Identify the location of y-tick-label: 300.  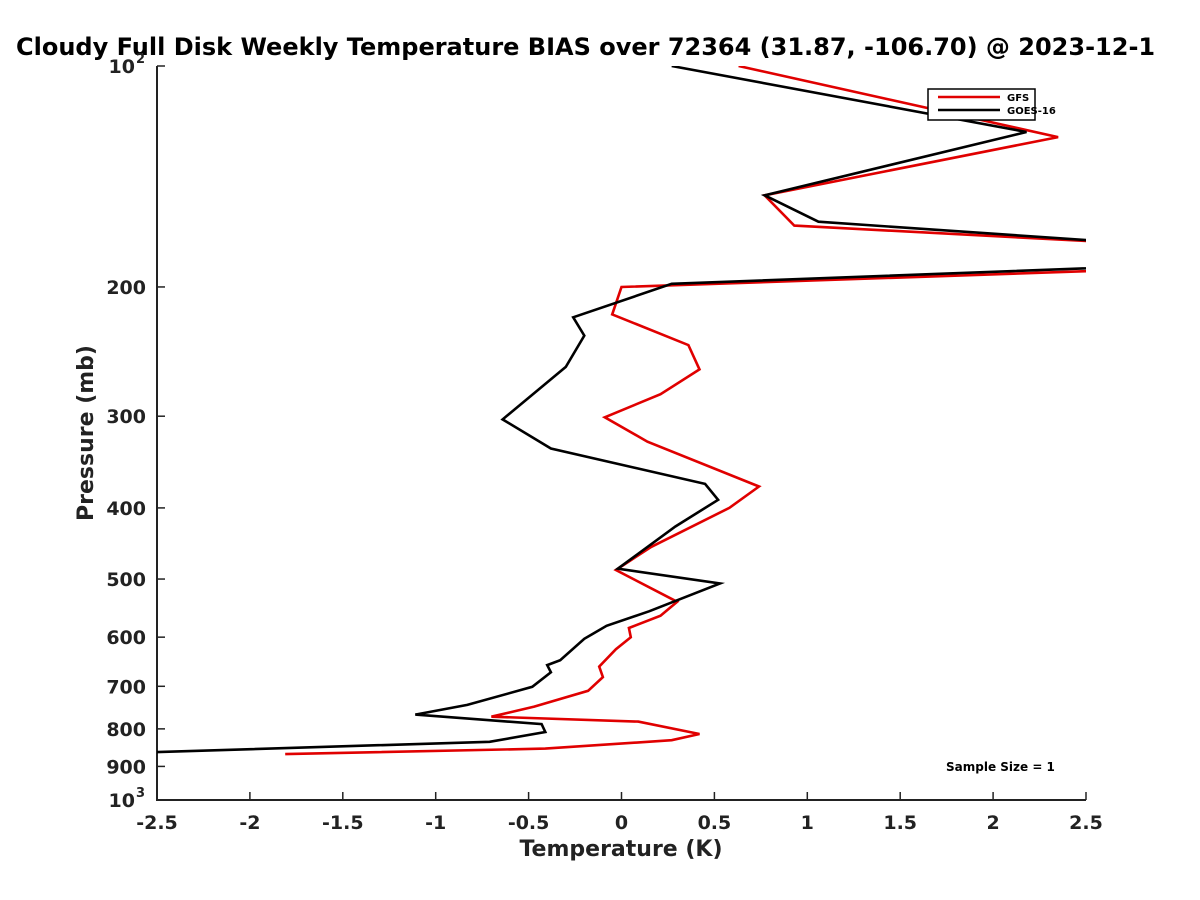
(126, 417).